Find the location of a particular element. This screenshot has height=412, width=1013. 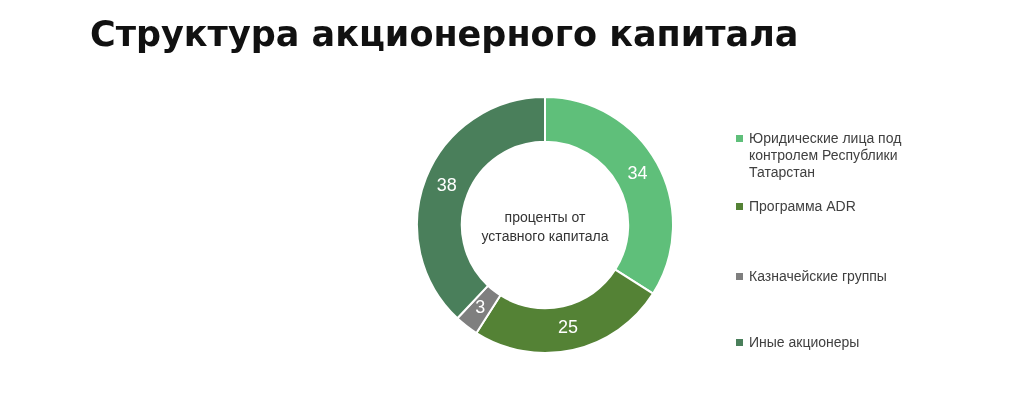

chart-title: Структура акционерного капитала is located at coordinates (444, 34).